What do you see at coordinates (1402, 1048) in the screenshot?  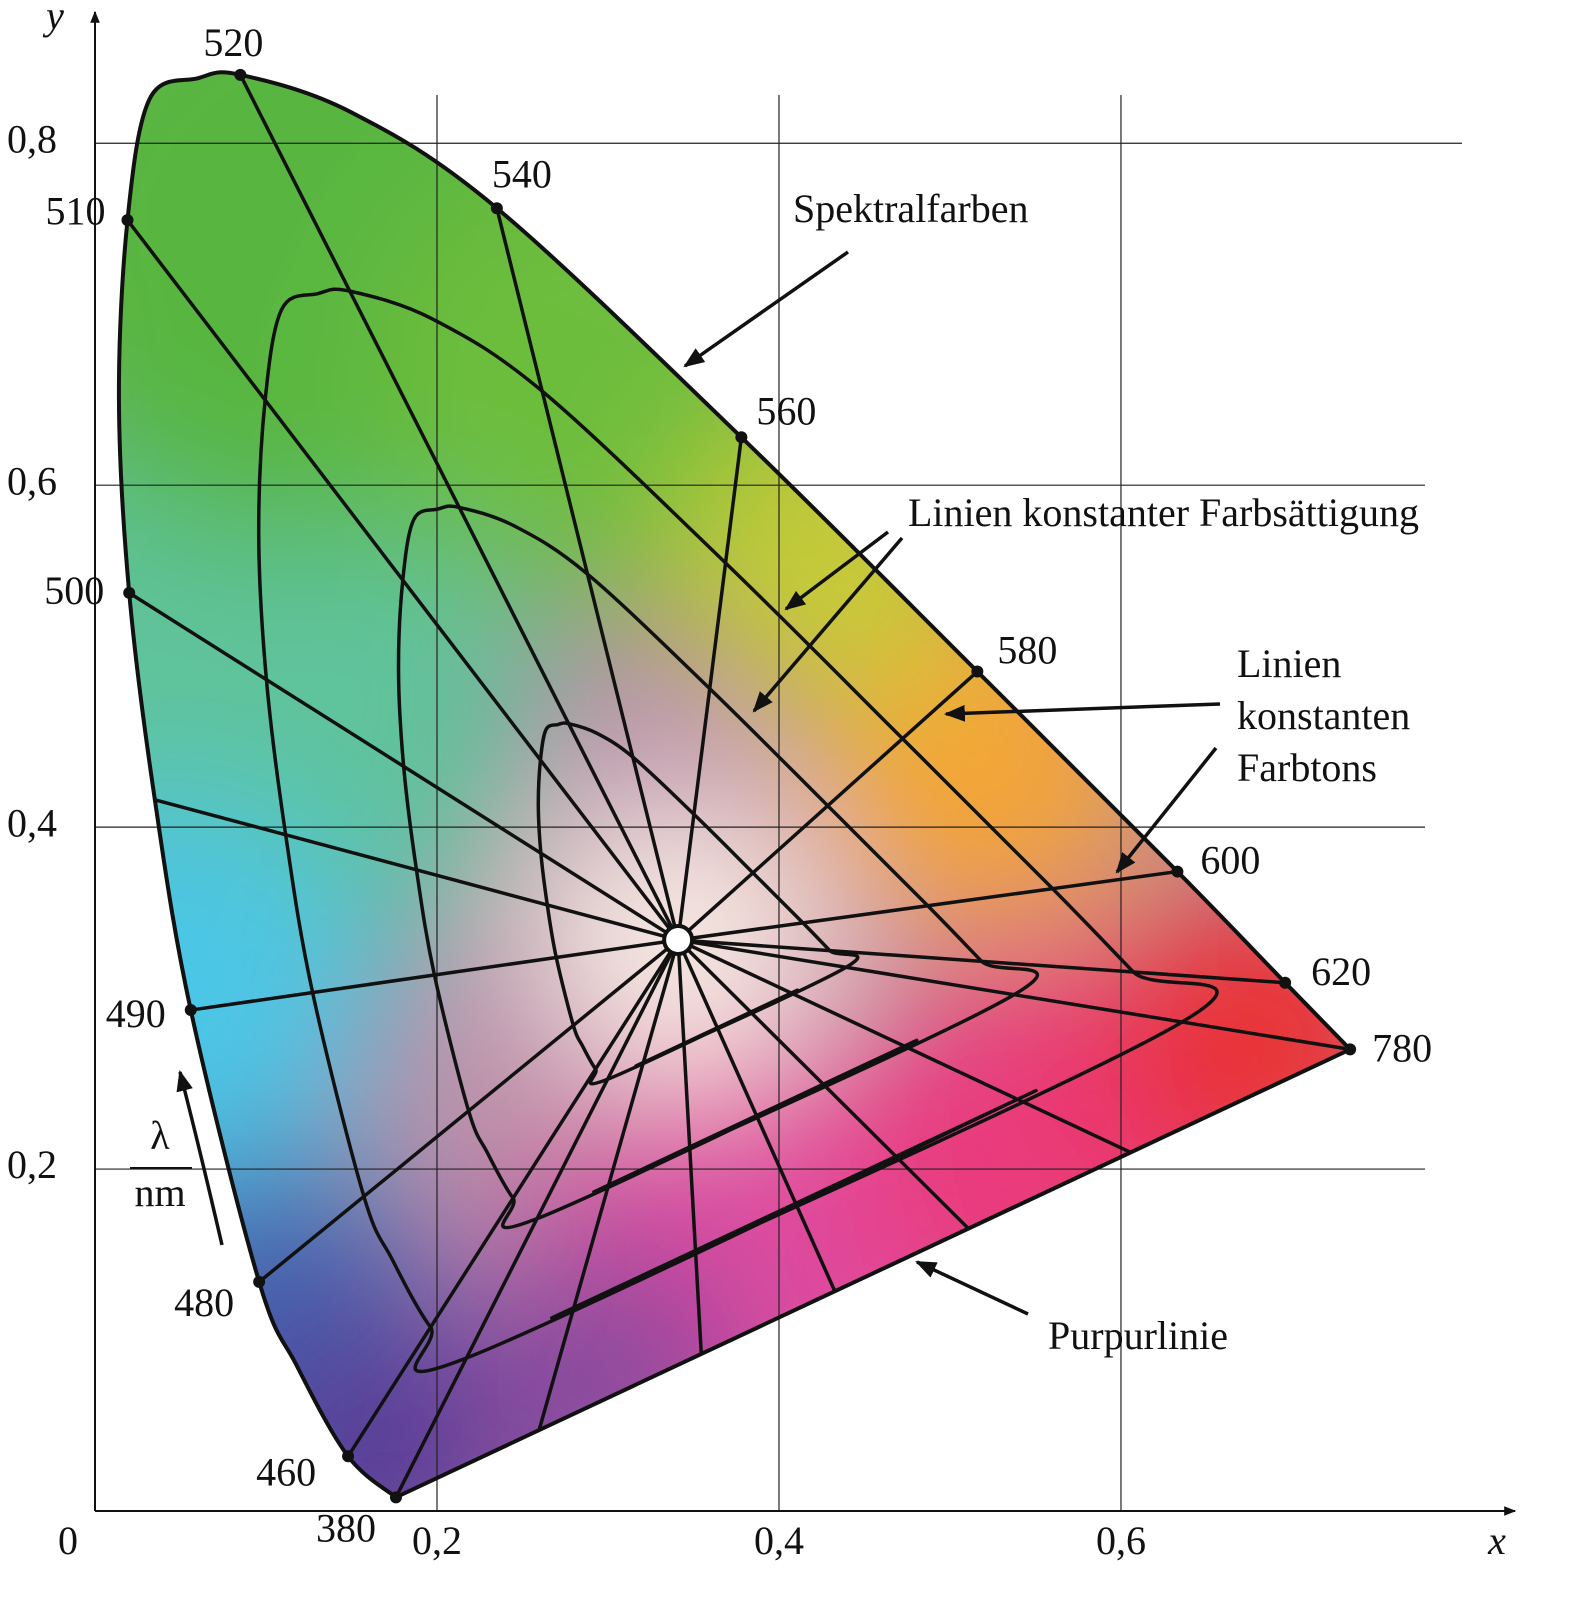 I see `wavelength-label: 780` at bounding box center [1402, 1048].